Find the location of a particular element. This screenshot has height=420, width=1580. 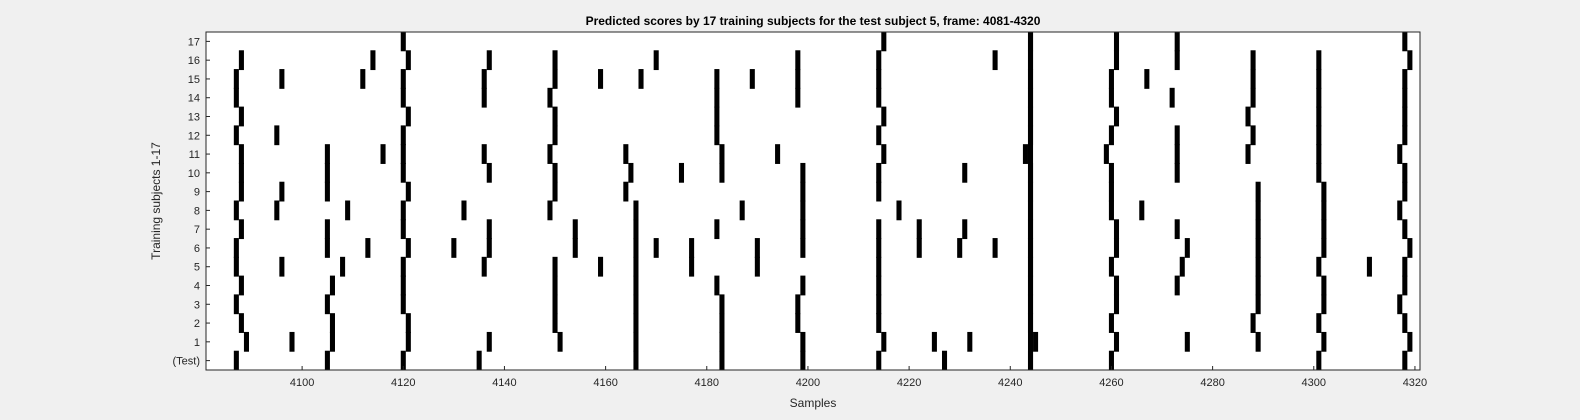

y-tick-label: 8 is located at coordinates (197, 211).